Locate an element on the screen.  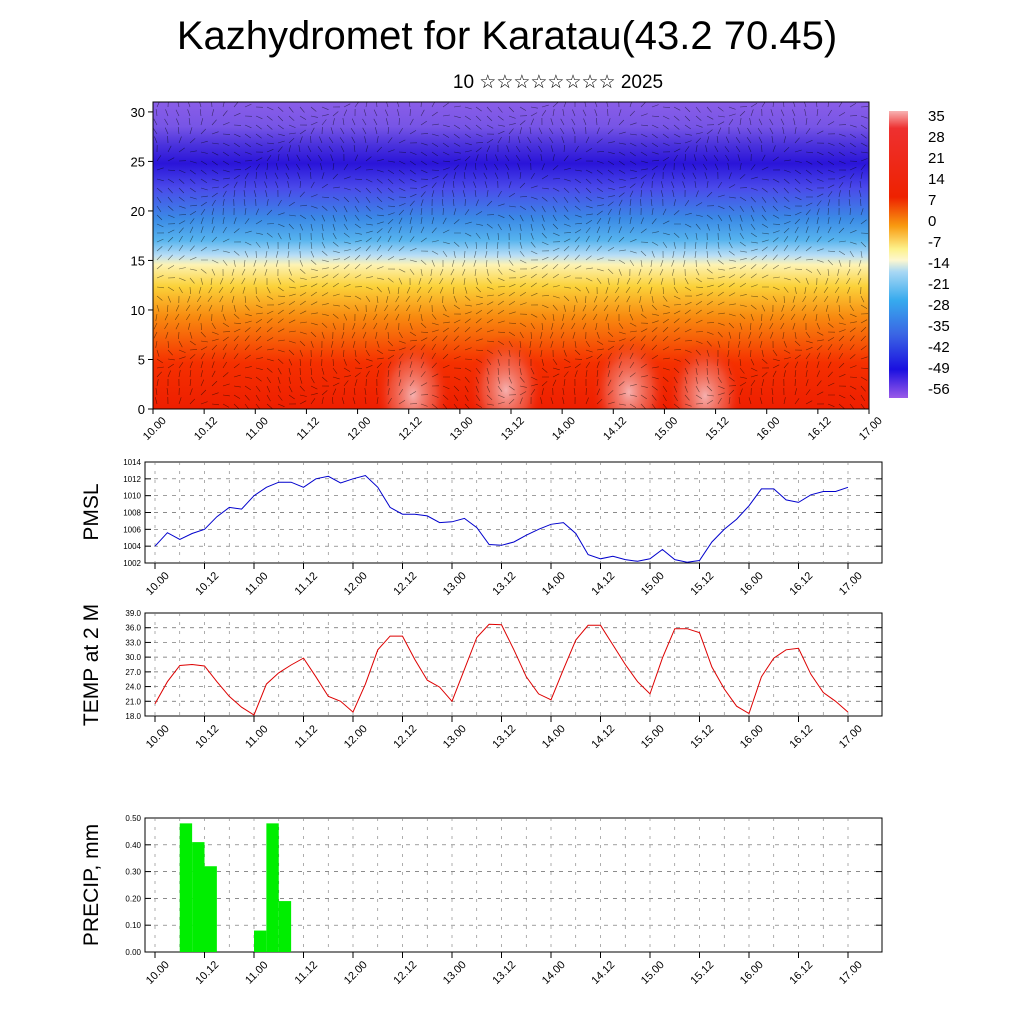
y-tick-label: 1004 is located at coordinates (132, 546).